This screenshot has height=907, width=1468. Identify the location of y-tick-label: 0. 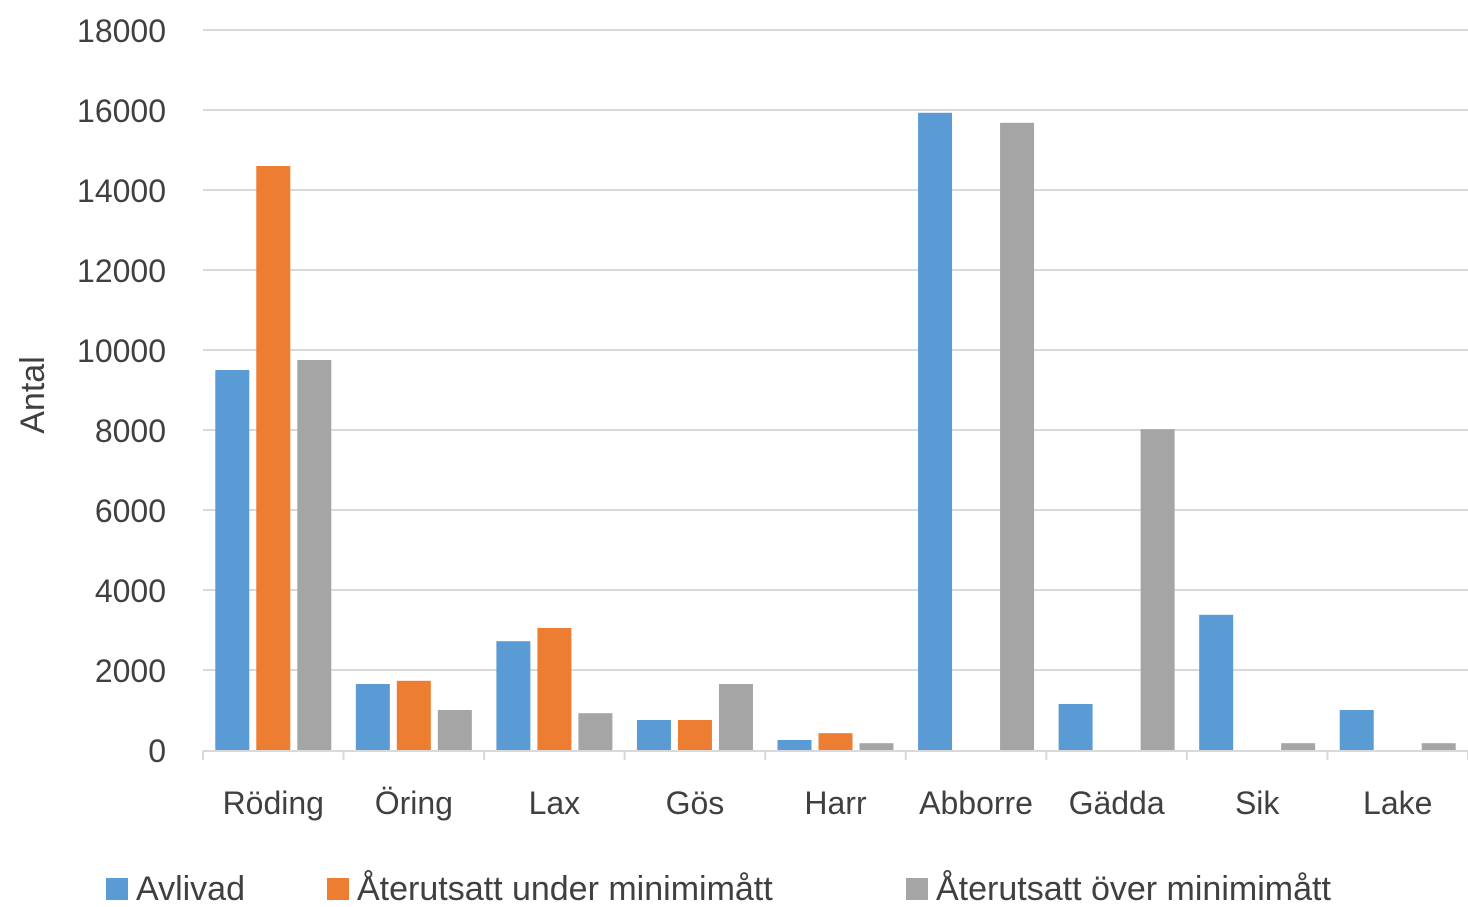
(157, 751).